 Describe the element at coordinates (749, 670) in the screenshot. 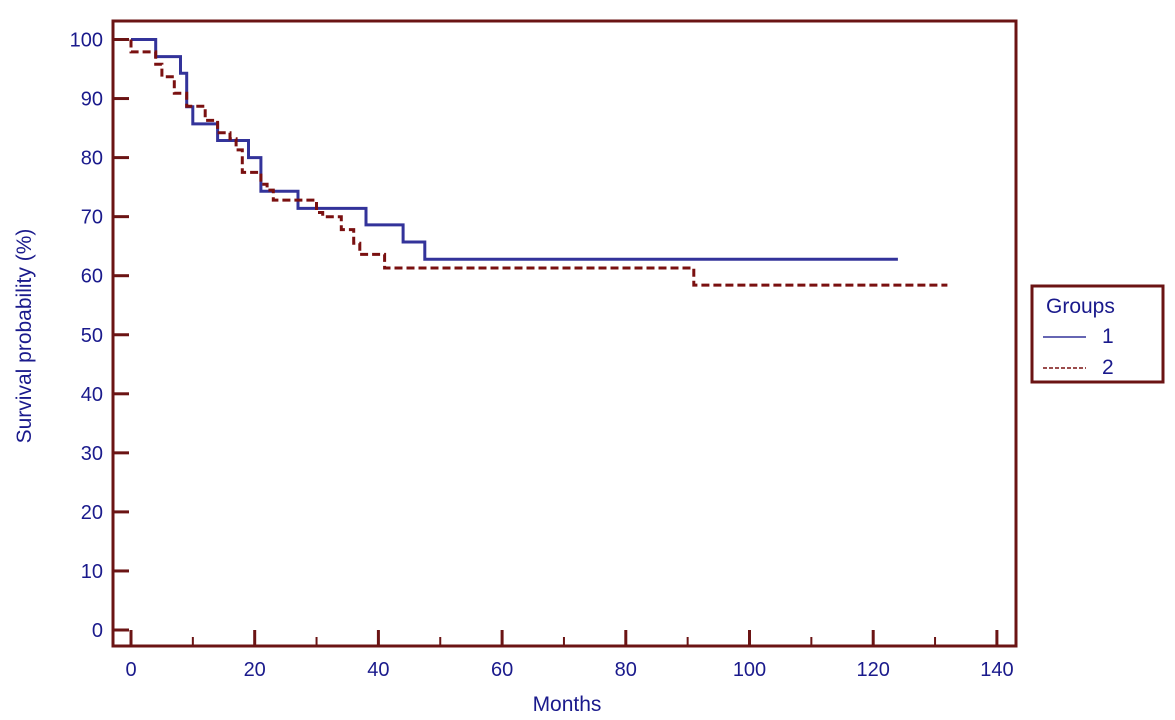

I see `x-tick-label: 100` at that location.